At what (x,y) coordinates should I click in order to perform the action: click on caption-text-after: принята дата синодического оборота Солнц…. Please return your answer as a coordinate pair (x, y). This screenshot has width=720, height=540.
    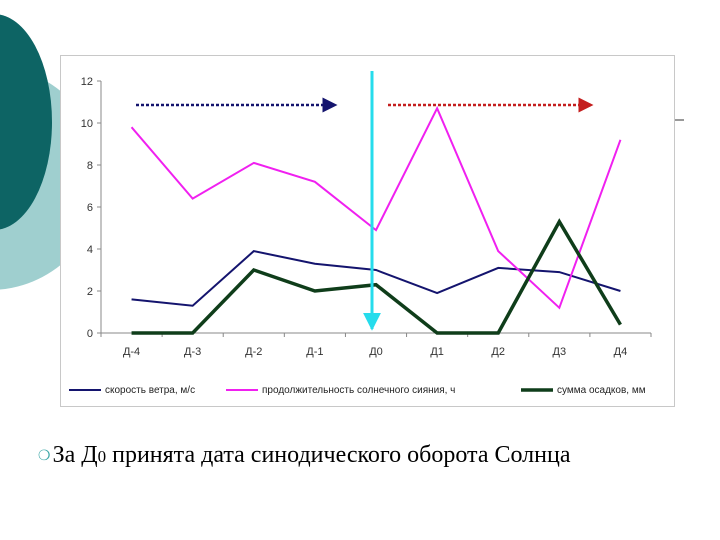
    Looking at the image, I should click on (338, 455).